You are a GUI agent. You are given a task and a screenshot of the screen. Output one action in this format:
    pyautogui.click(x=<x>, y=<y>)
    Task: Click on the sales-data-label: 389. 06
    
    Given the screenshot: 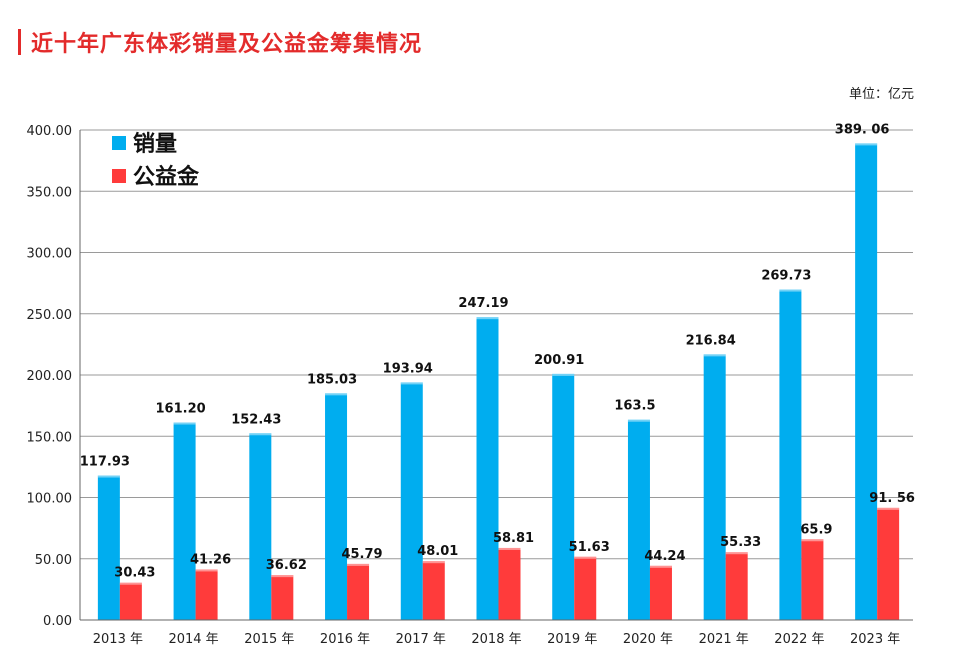 What is the action you would take?
    pyautogui.click(x=862, y=129)
    